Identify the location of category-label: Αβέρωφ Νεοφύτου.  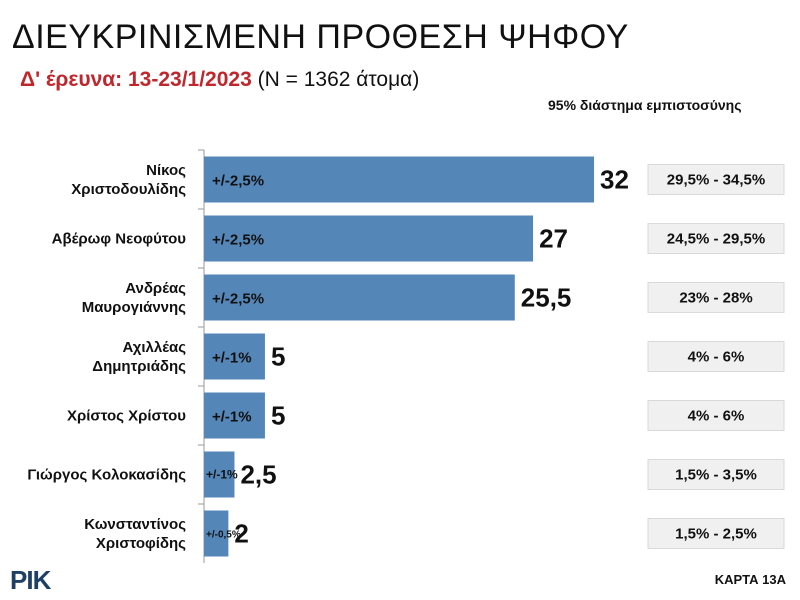
(119, 239).